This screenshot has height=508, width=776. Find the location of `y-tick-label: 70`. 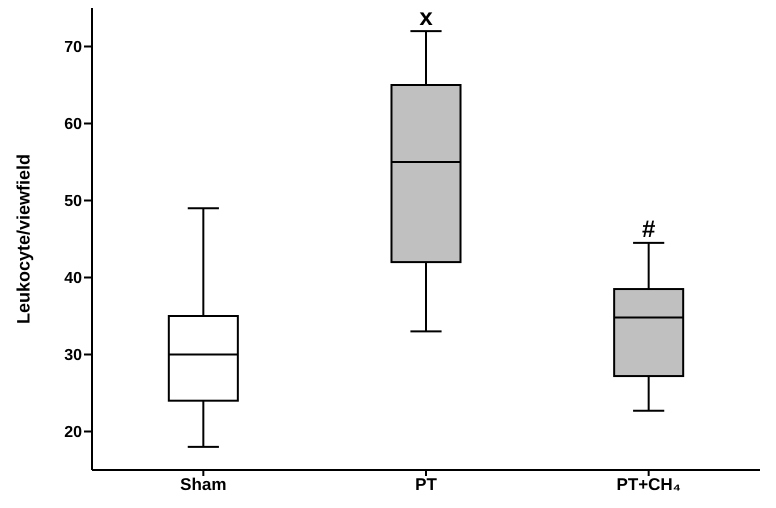

y-tick-label: 70 is located at coordinates (73, 47).